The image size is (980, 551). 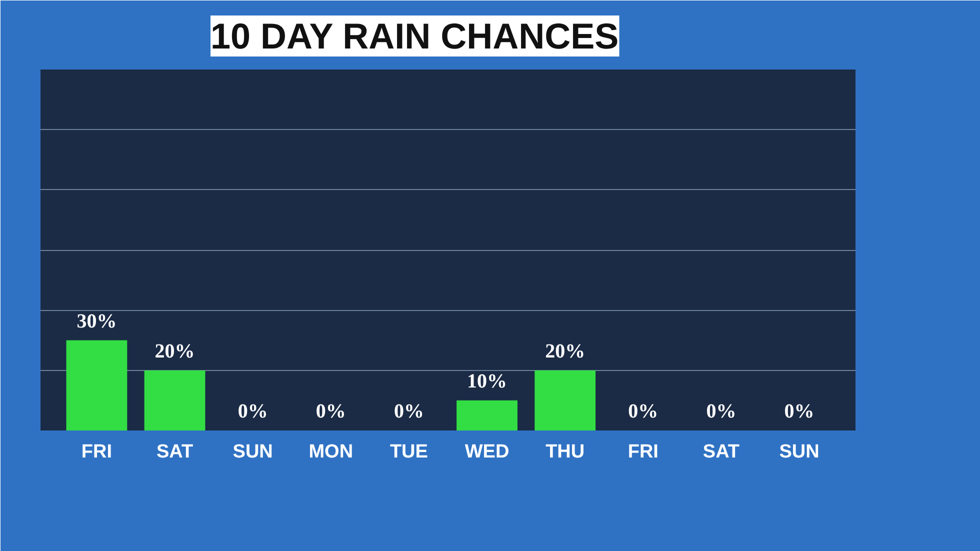 What do you see at coordinates (96, 321) in the screenshot?
I see `data-label: 30%` at bounding box center [96, 321].